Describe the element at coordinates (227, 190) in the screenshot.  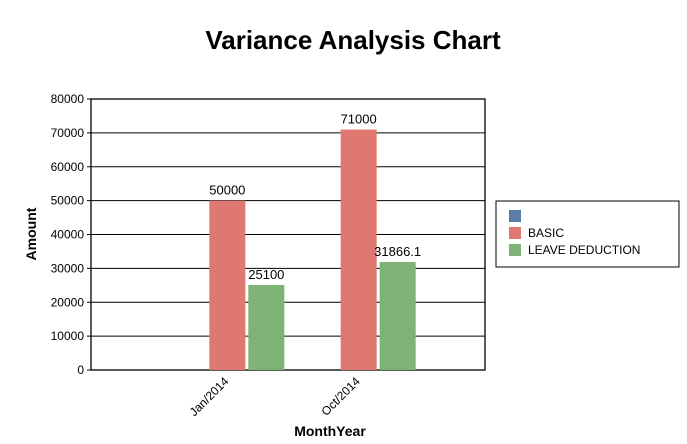
I see `data-label: 50000` at that location.